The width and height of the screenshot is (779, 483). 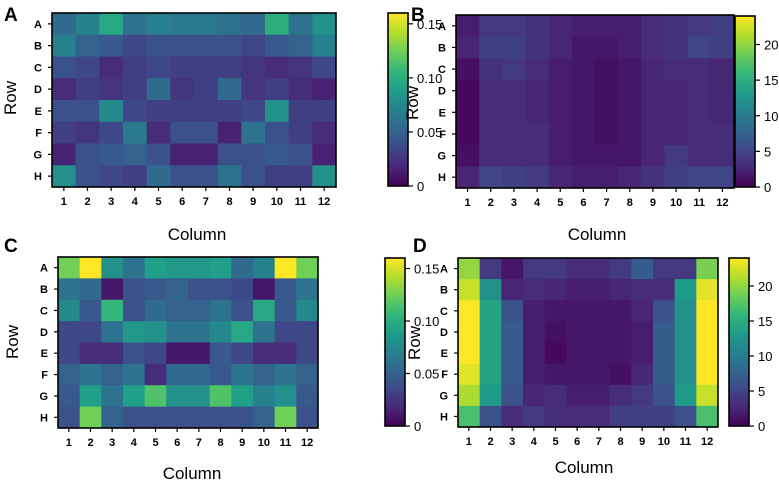 I want to click on heatmap-cell: G7: 0.08, so click(x=199, y=396).